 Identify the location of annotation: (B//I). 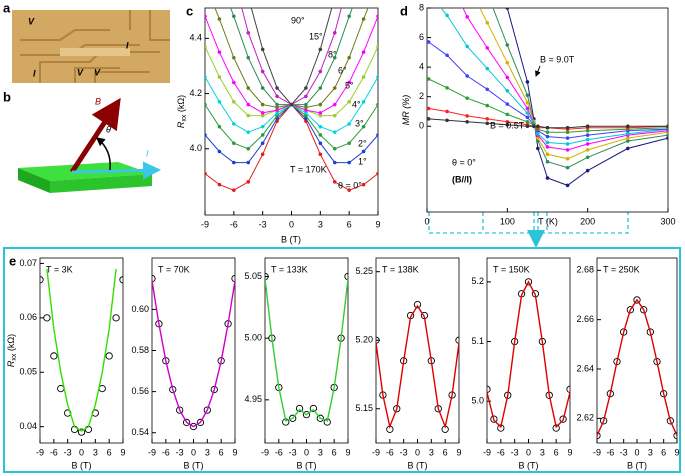
(462, 179).